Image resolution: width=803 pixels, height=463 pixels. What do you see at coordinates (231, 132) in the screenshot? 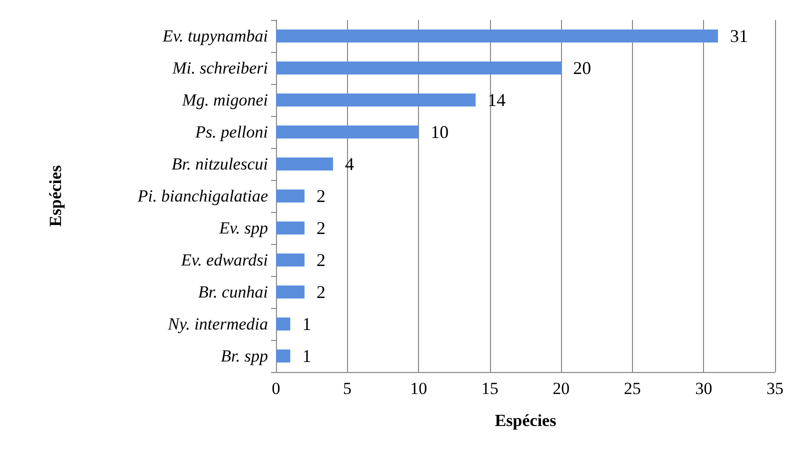
I see `y-tick-label: Ps. pelloni` at bounding box center [231, 132].